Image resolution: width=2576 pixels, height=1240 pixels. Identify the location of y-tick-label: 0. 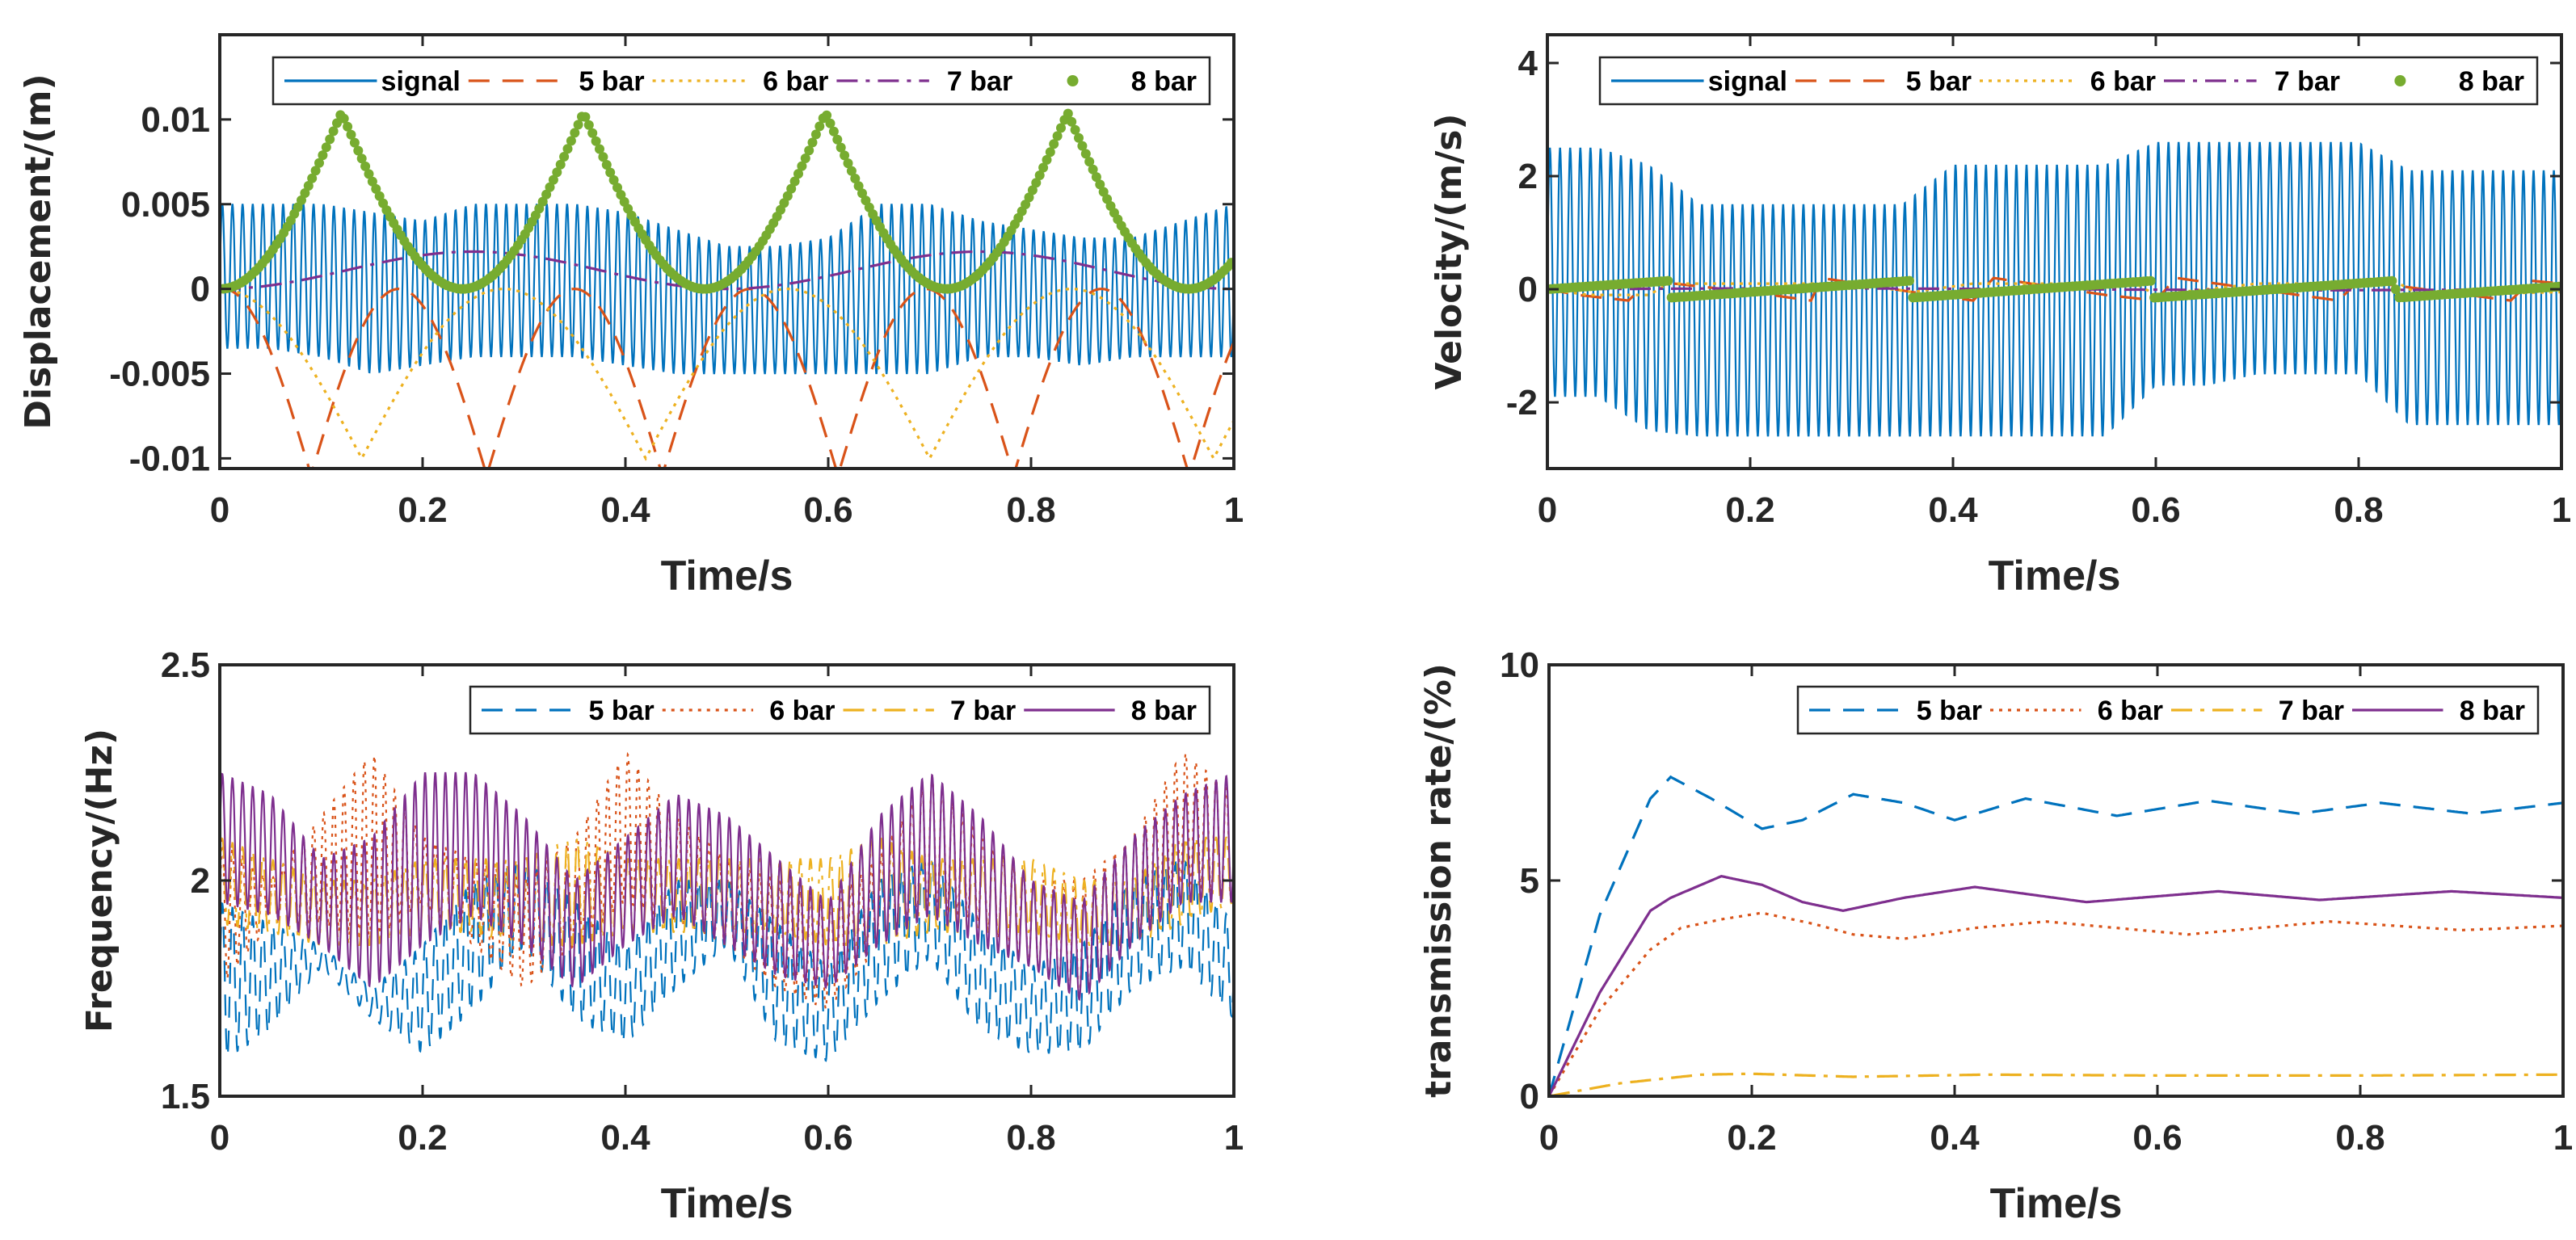
(1529, 1096).